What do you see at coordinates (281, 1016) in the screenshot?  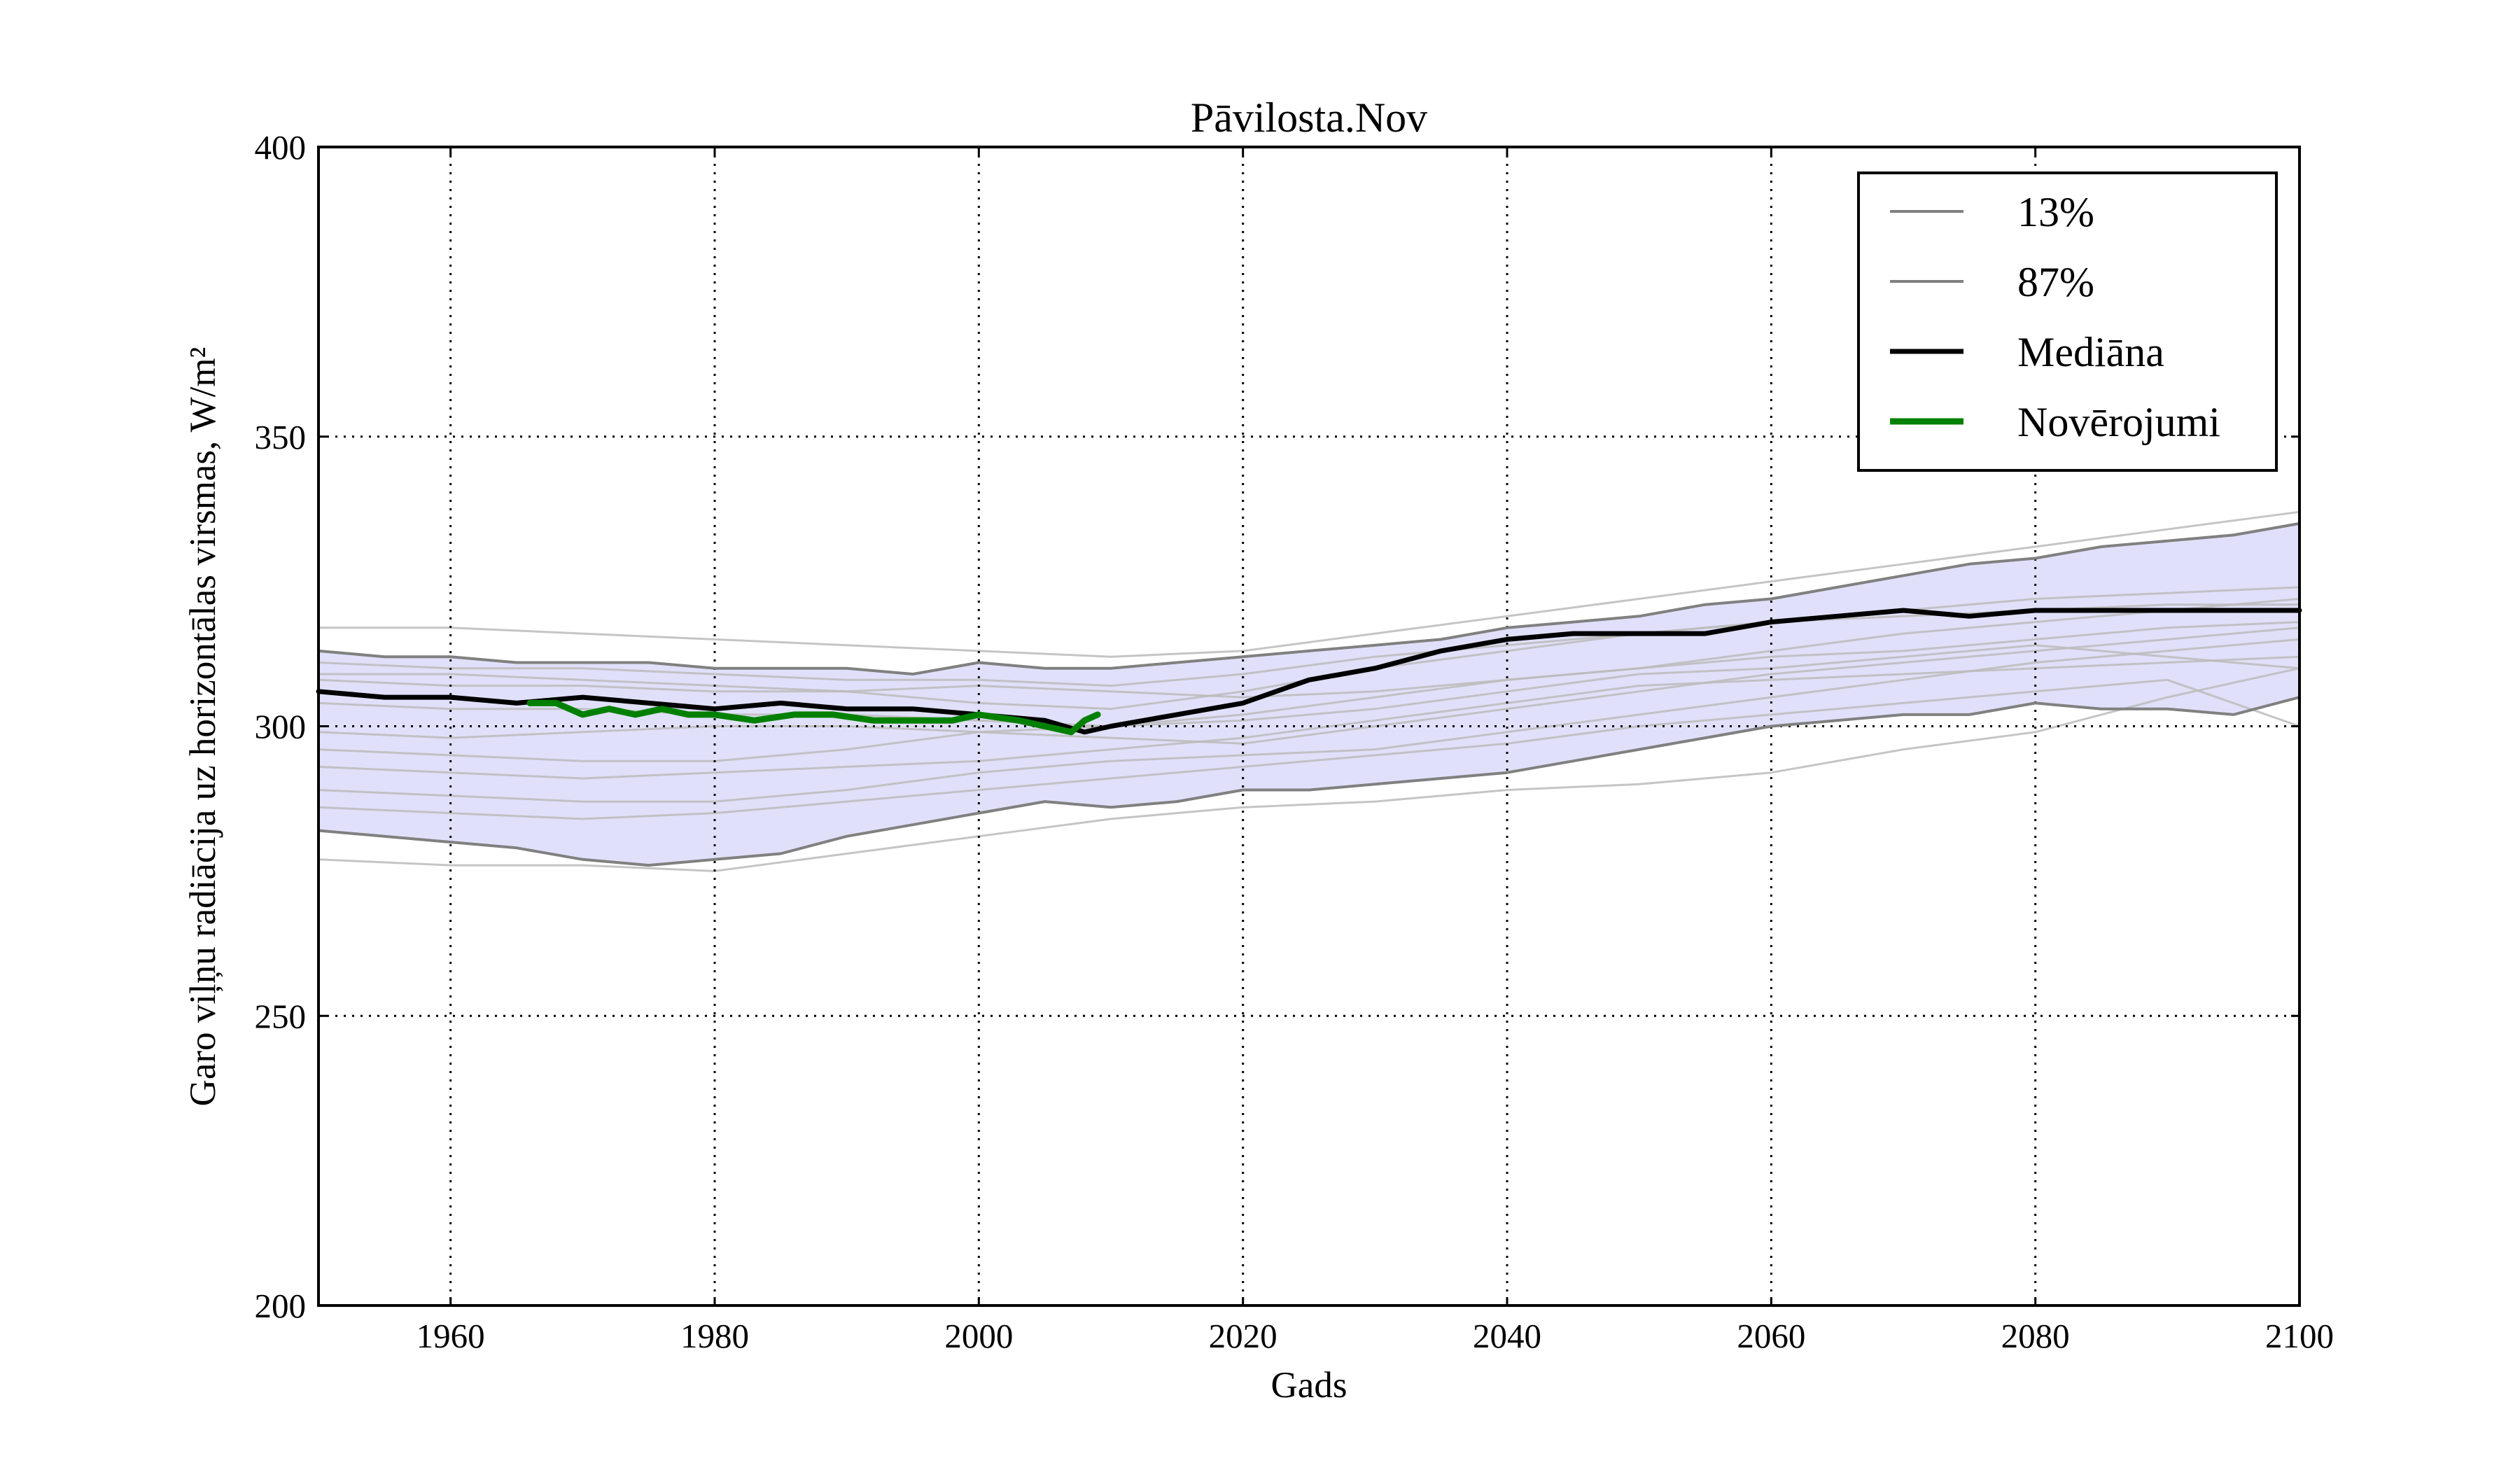 I see `y-tick-label: 250` at bounding box center [281, 1016].